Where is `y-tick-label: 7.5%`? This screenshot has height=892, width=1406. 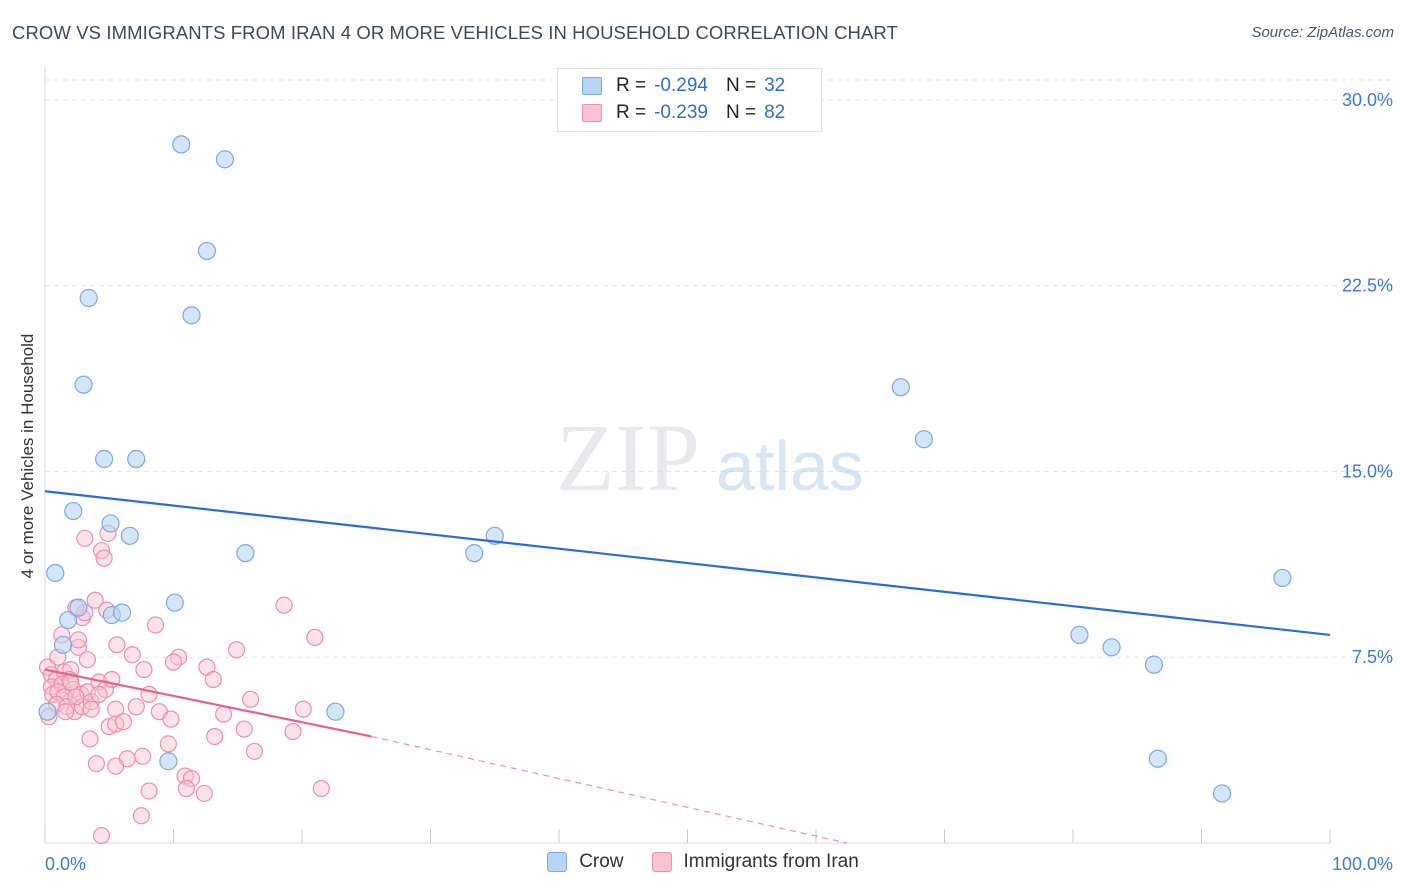 y-tick-label: 7.5% is located at coordinates (1372, 657).